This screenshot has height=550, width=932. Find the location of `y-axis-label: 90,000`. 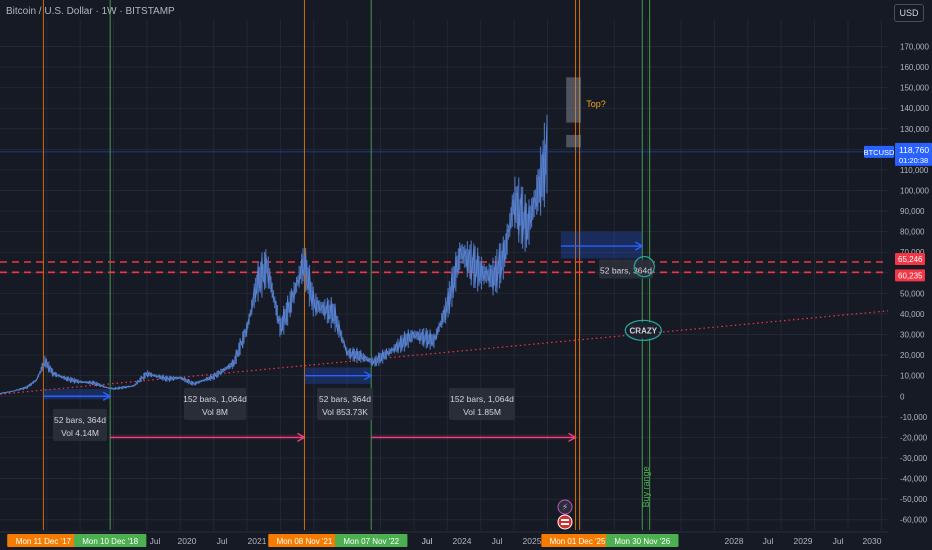

y-axis-label: 90,000 is located at coordinates (912, 211).